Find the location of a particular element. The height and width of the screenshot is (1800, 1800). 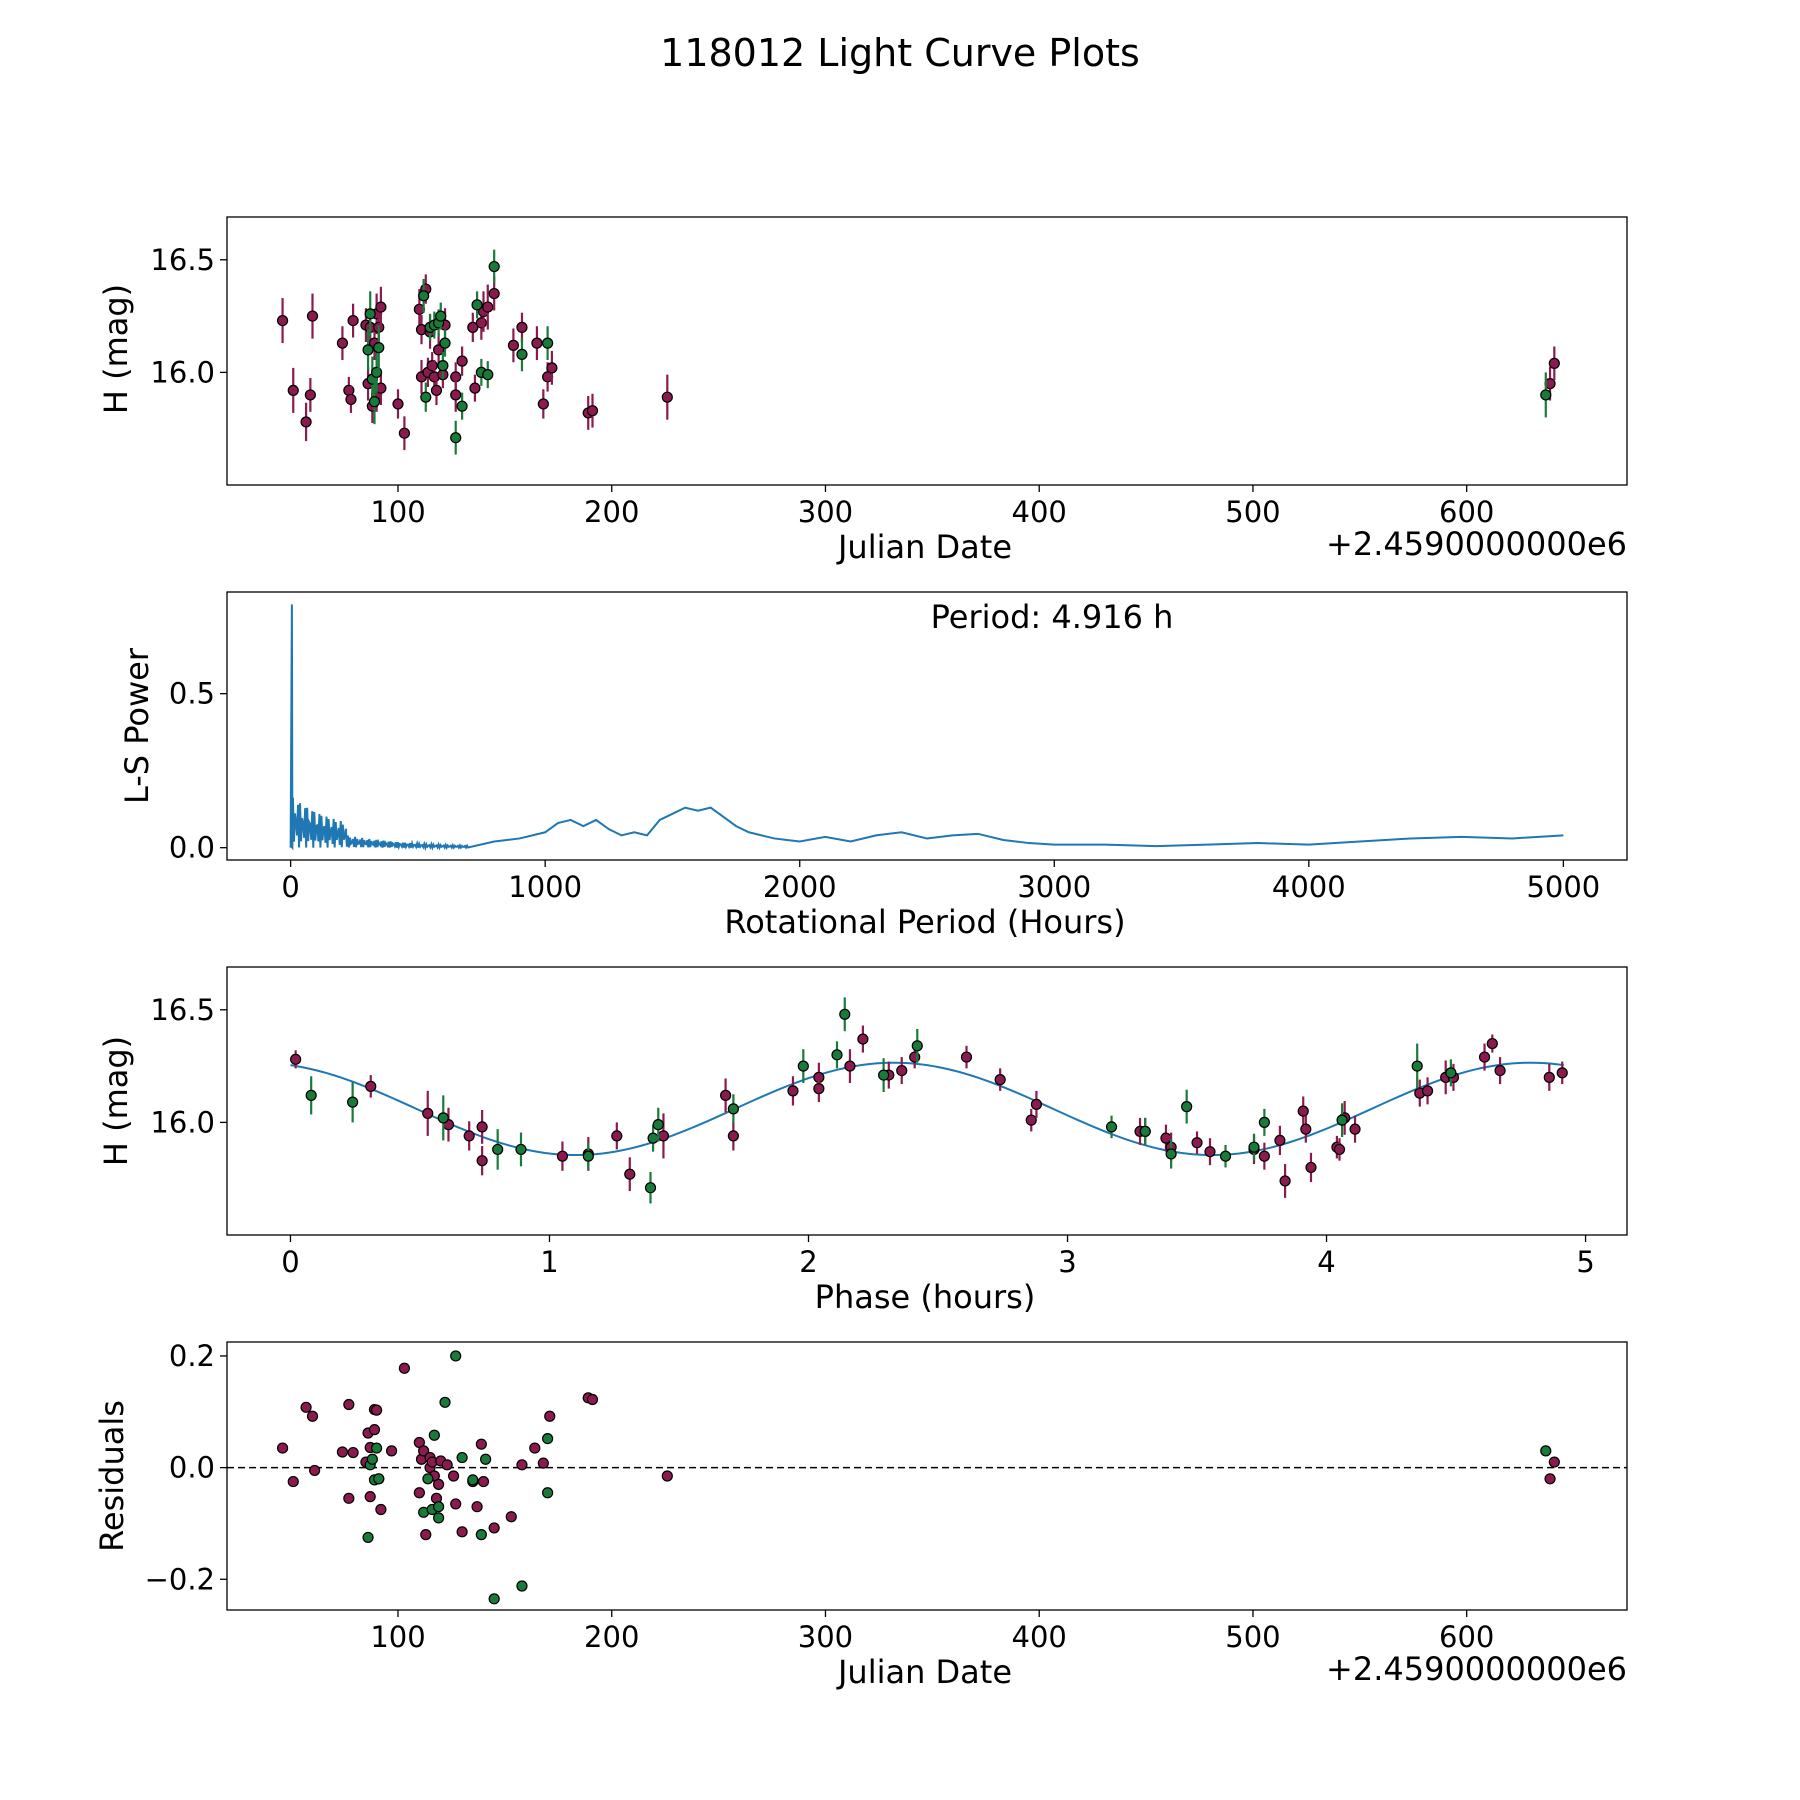

residuals-x-offset-label: +2.4590000000e6 is located at coordinates (1476, 1669).